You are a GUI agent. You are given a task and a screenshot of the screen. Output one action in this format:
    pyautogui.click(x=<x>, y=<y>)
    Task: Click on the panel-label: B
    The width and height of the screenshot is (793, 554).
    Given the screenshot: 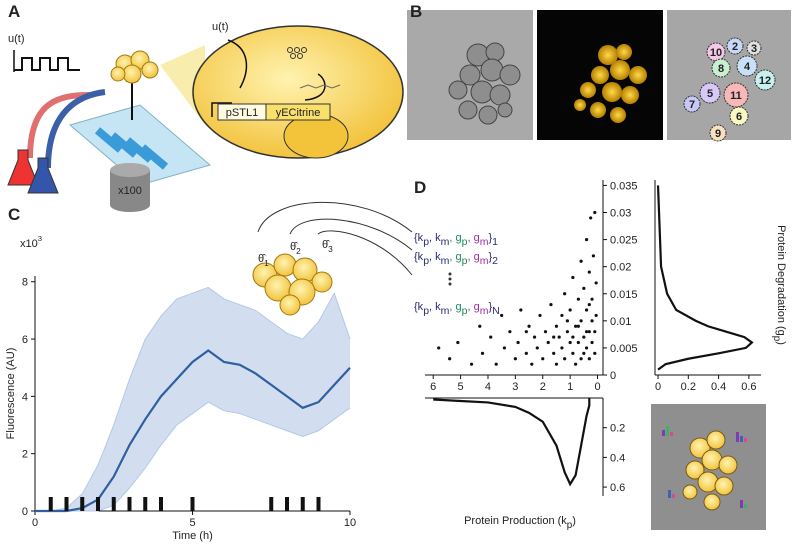 What is the action you would take?
    pyautogui.click(x=416, y=11)
    